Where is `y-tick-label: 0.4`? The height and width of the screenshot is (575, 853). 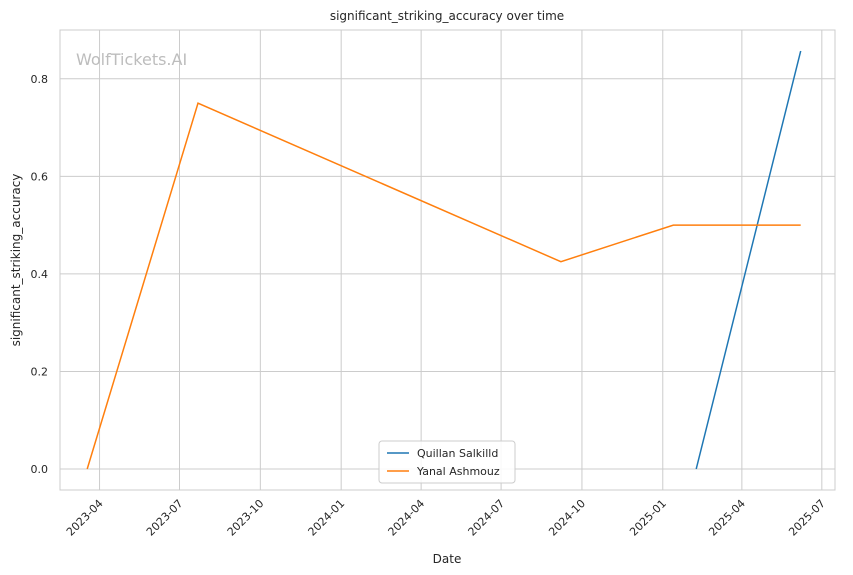
y-tick-label: 0.4 is located at coordinates (40, 274).